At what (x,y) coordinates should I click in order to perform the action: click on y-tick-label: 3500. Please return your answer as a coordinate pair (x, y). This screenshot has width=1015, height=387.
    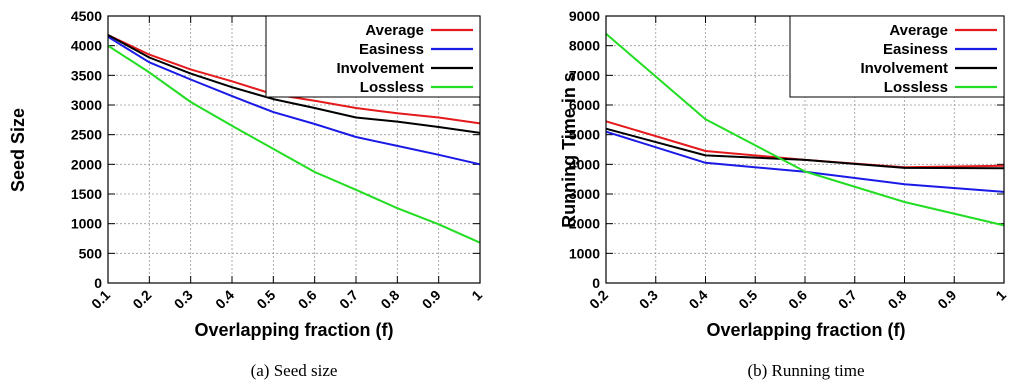
    Looking at the image, I should click on (86, 75).